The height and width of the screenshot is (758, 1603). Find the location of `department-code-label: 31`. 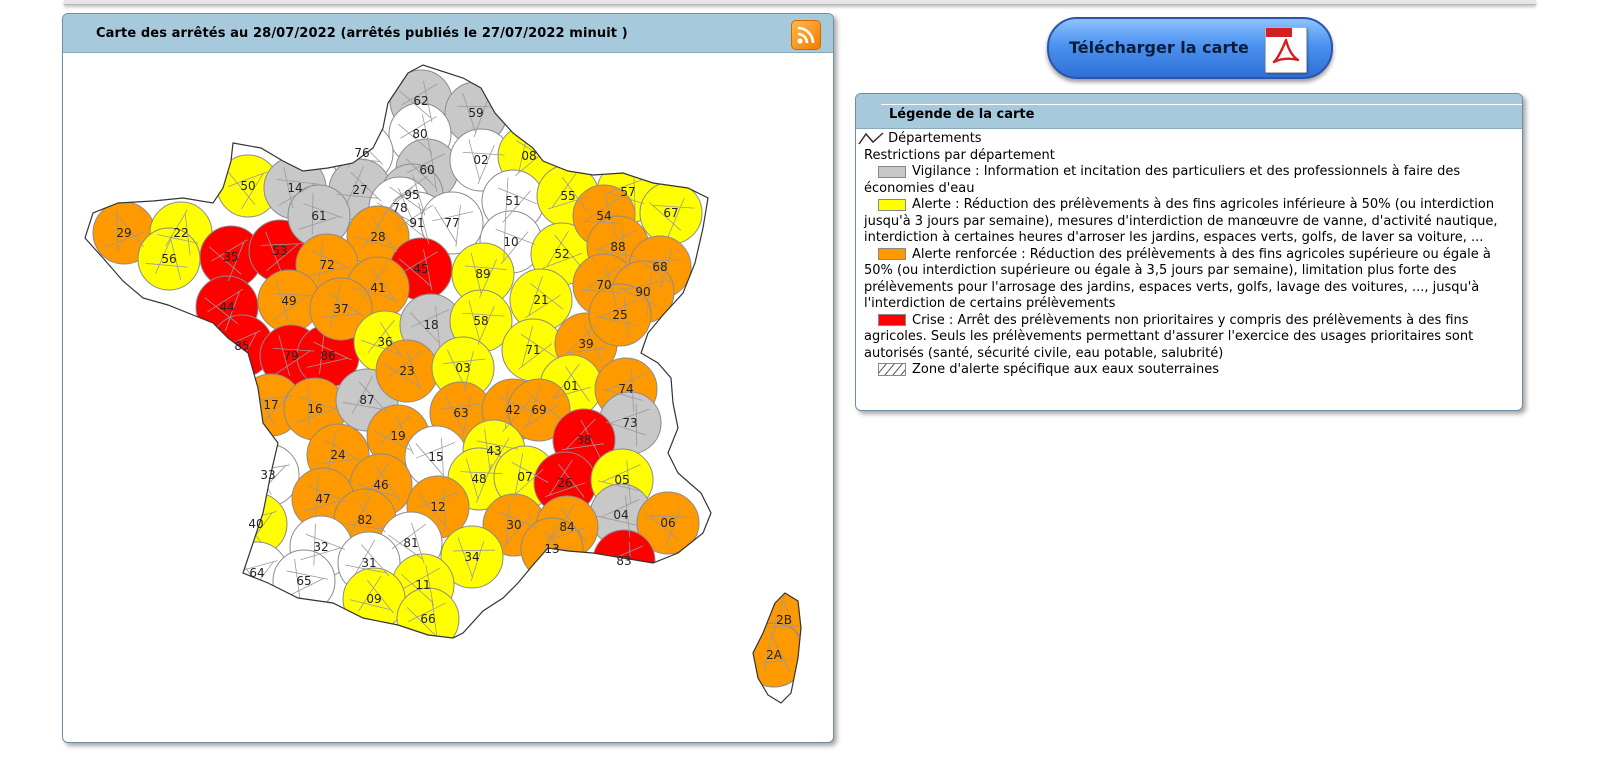

department-code-label: 31 is located at coordinates (368, 563).